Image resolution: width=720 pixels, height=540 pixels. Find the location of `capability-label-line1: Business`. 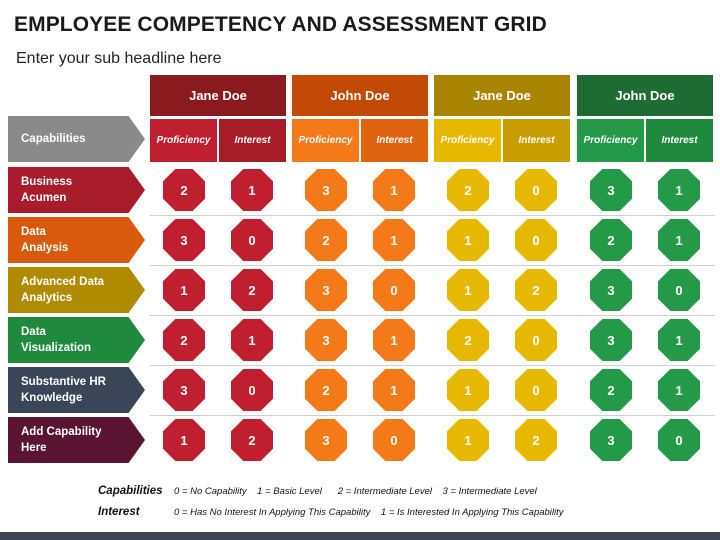

capability-label-line1: Business is located at coordinates (47, 182).